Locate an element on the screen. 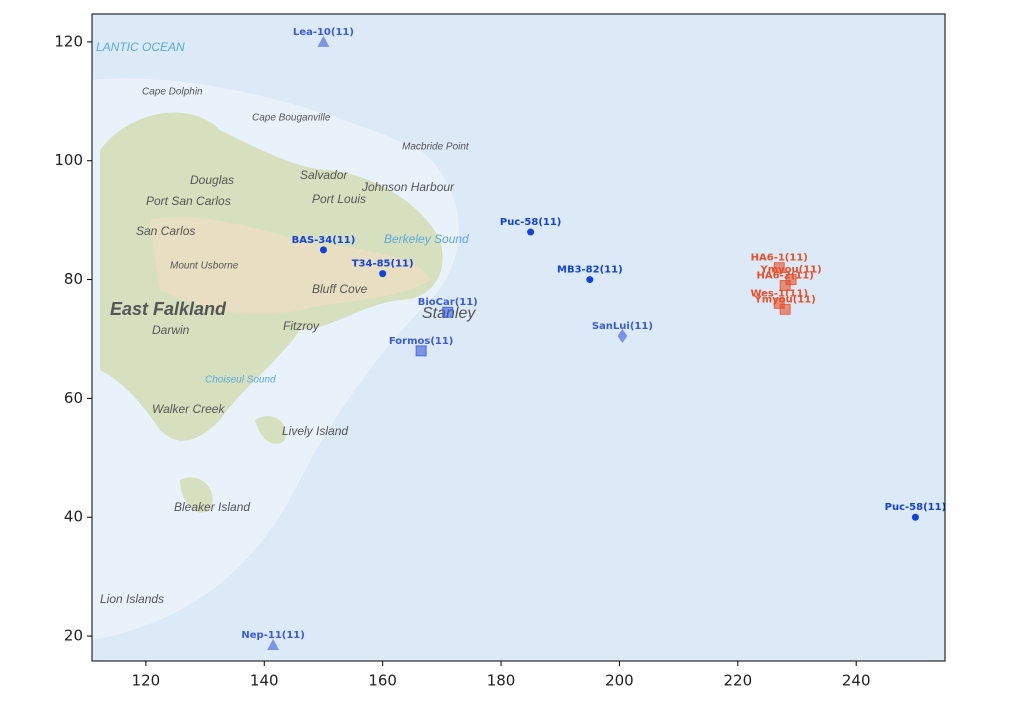  point-label: MB3-82(11) is located at coordinates (590, 270).